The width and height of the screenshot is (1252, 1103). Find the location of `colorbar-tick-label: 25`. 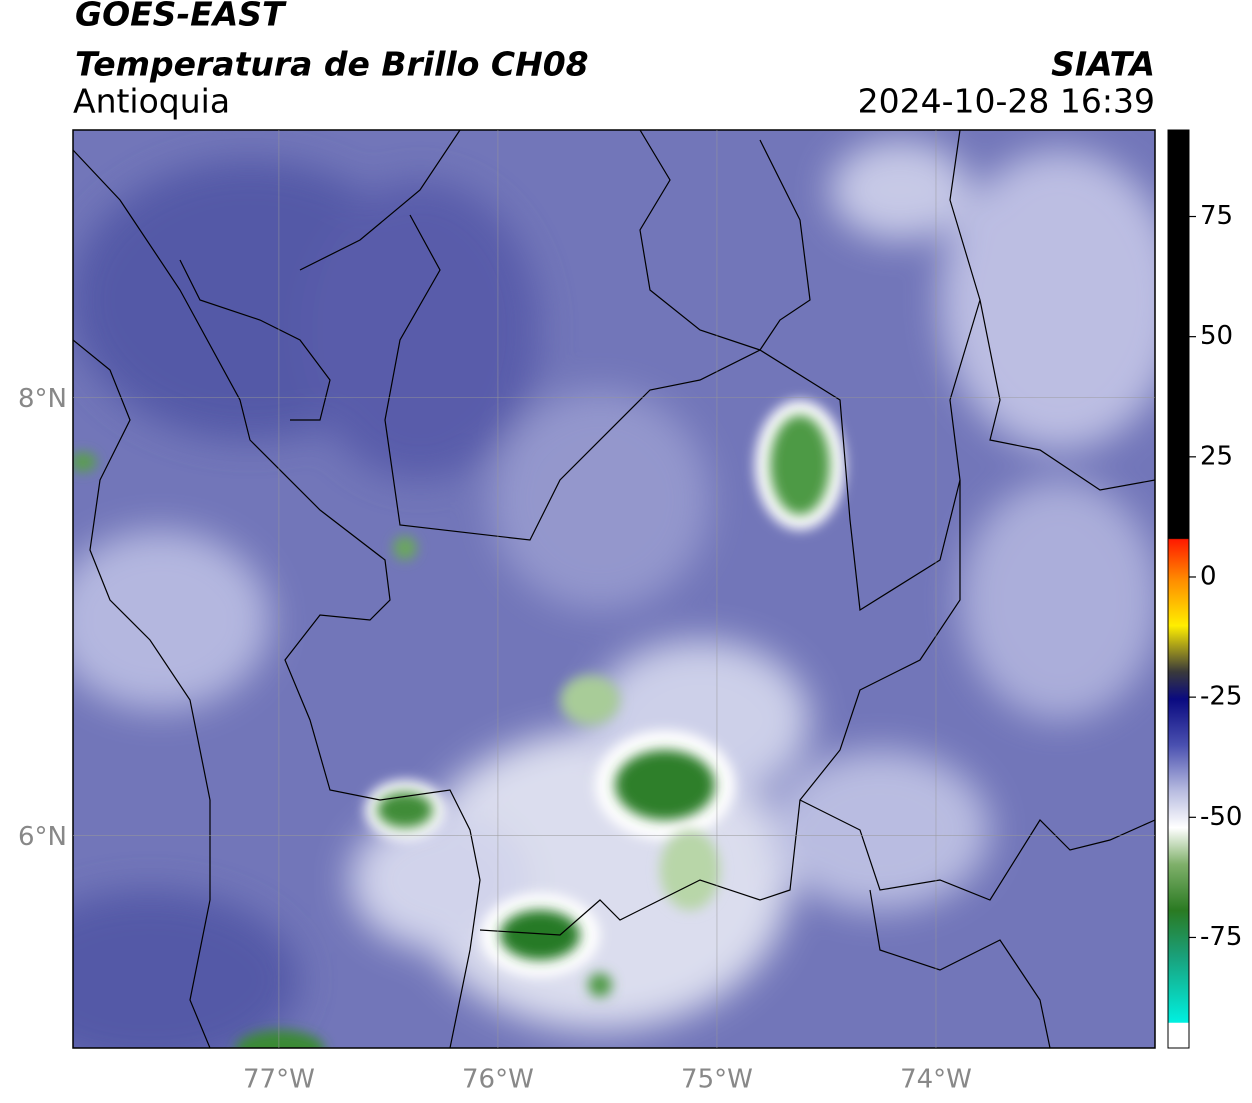

colorbar-tick-label: 25 is located at coordinates (1216, 456).